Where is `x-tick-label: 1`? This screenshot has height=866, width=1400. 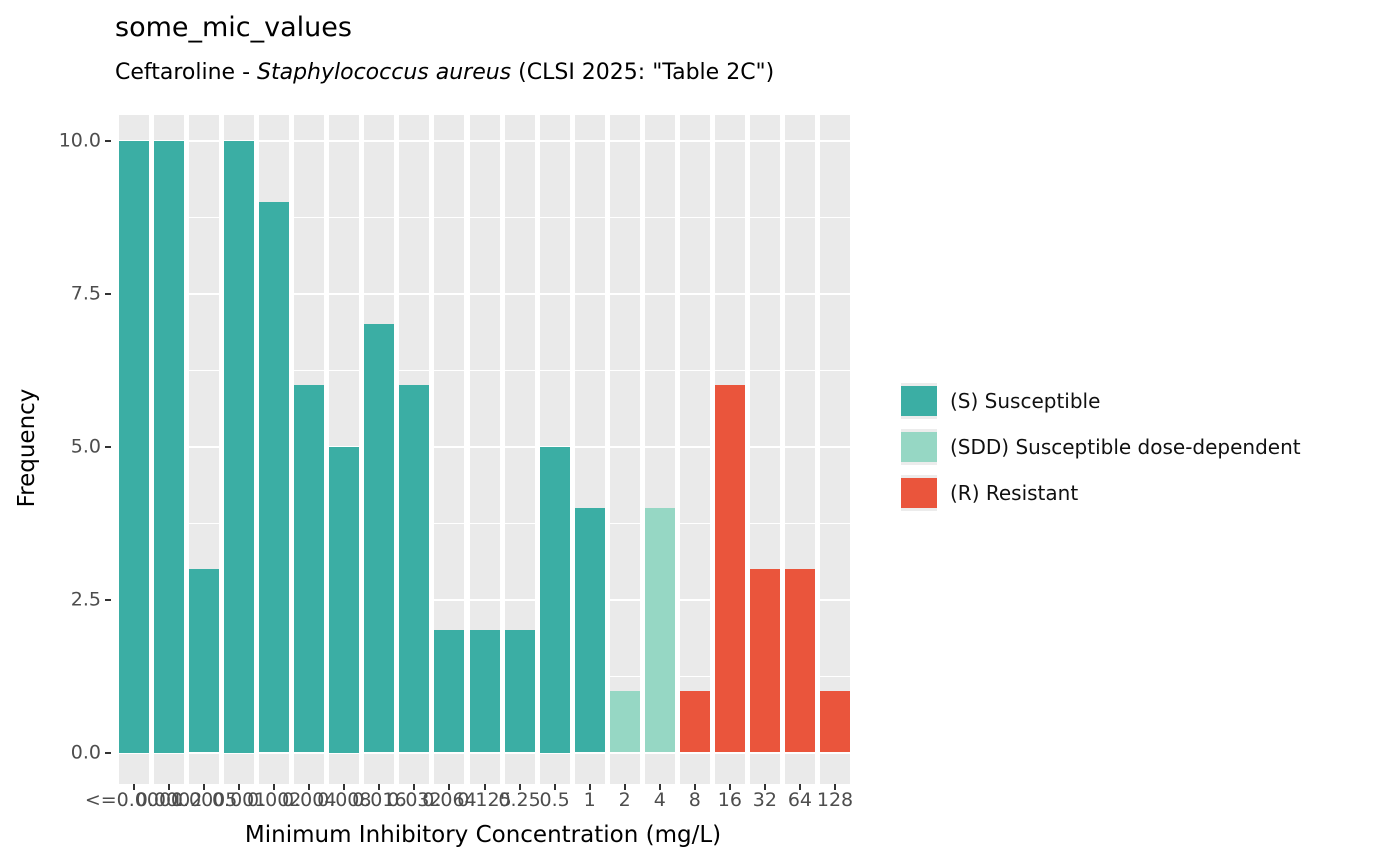
x-tick-label: 1 is located at coordinates (589, 800).